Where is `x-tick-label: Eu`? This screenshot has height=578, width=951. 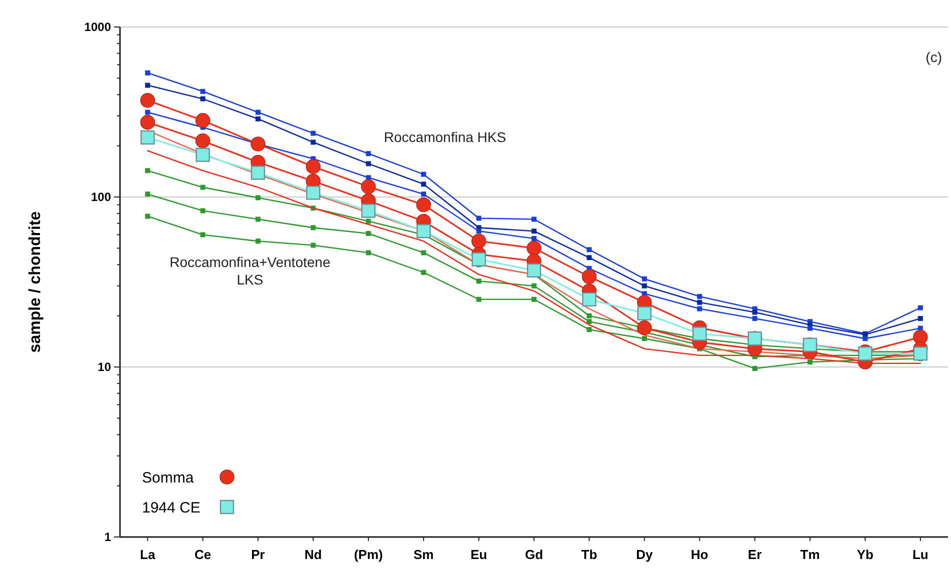 x-tick-label: Eu is located at coordinates (479, 554).